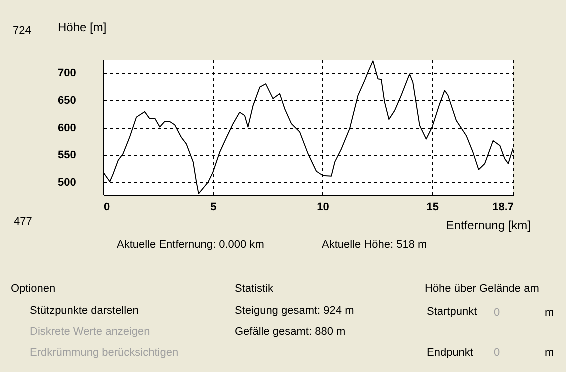  I want to click on x-tick-label: 10, so click(323, 208).